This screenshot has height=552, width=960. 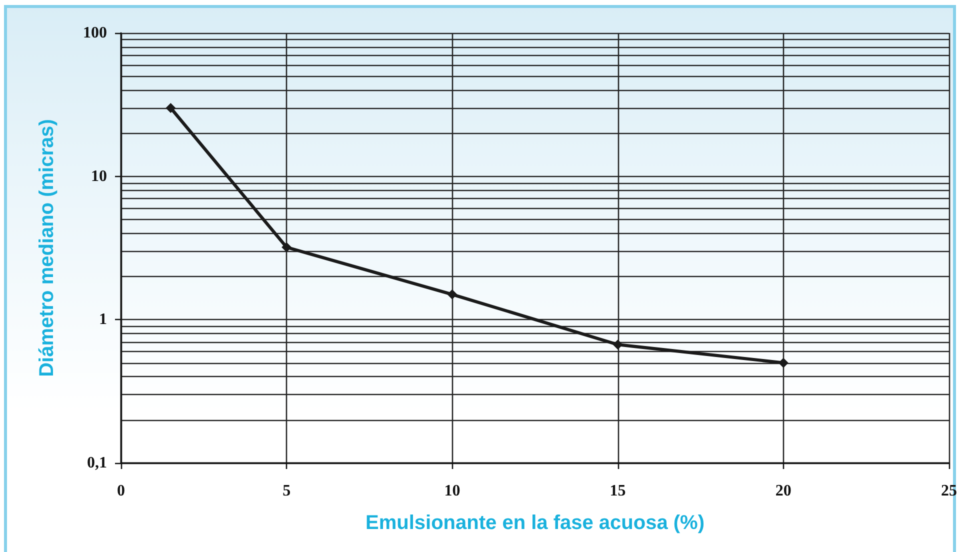 I want to click on x-tick-label: 20, so click(x=783, y=491).